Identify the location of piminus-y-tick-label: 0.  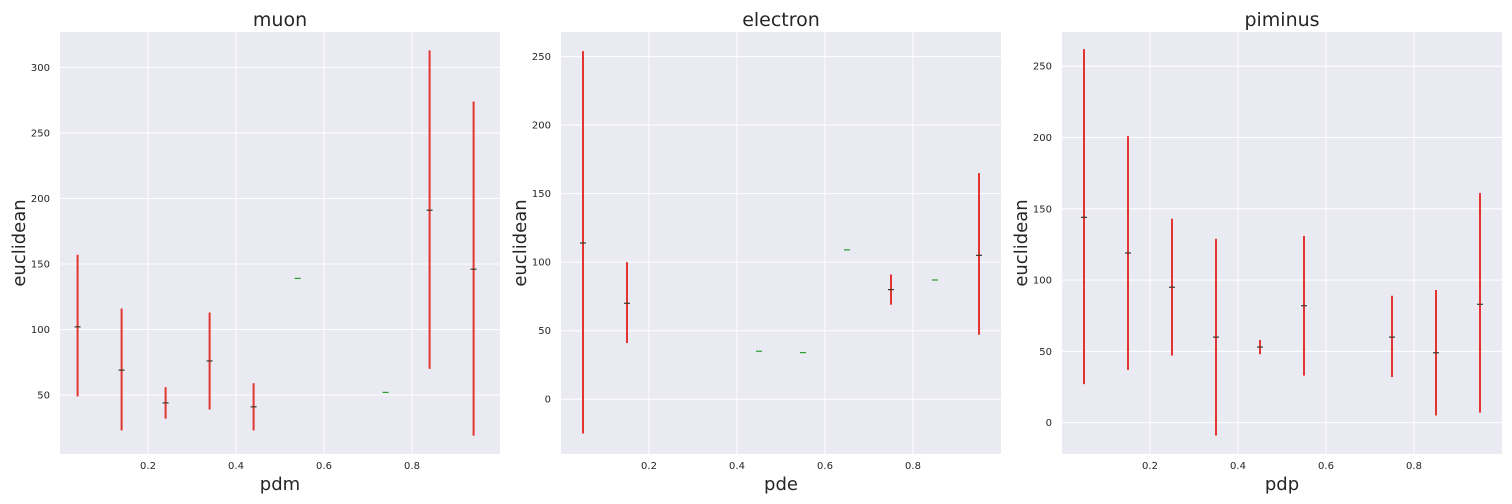
(1049, 423).